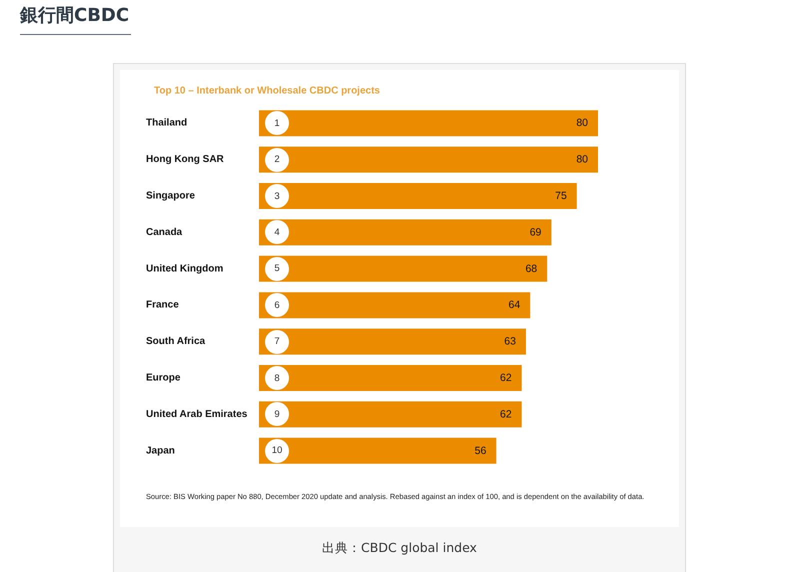  I want to click on data-label: 68, so click(531, 268).